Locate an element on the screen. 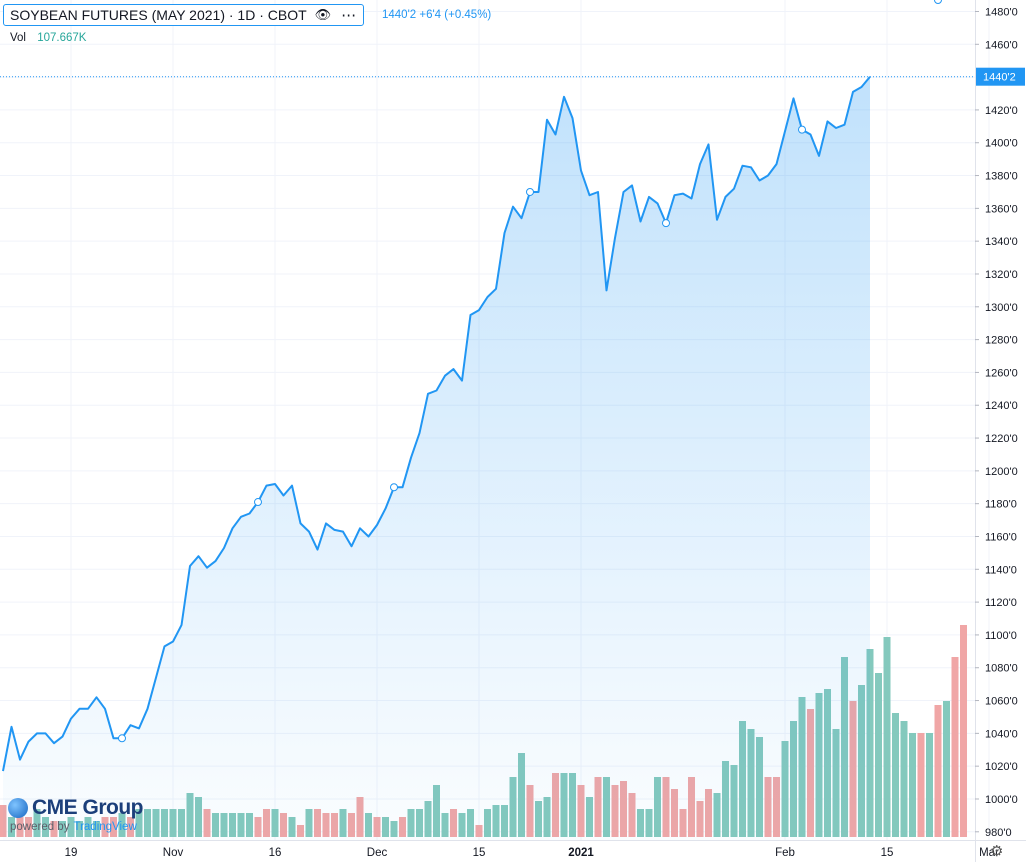 The width and height of the screenshot is (1026, 862). price-change: 1440'2 +6'4 (+0.45%) is located at coordinates (437, 15).